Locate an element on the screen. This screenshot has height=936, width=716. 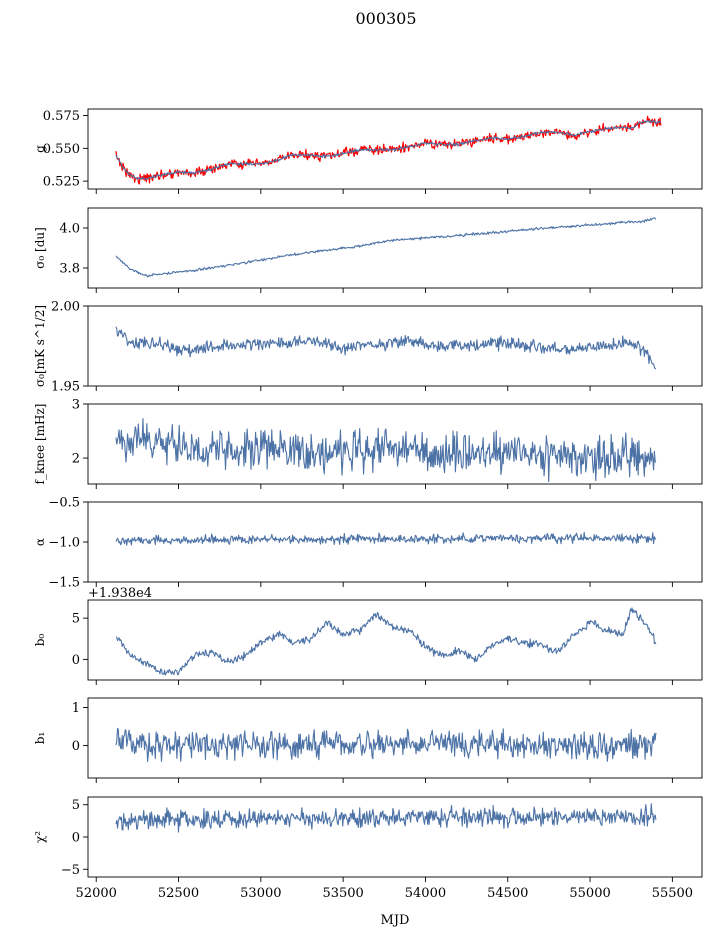
panel-1-series-line is located at coordinates (388, 149).